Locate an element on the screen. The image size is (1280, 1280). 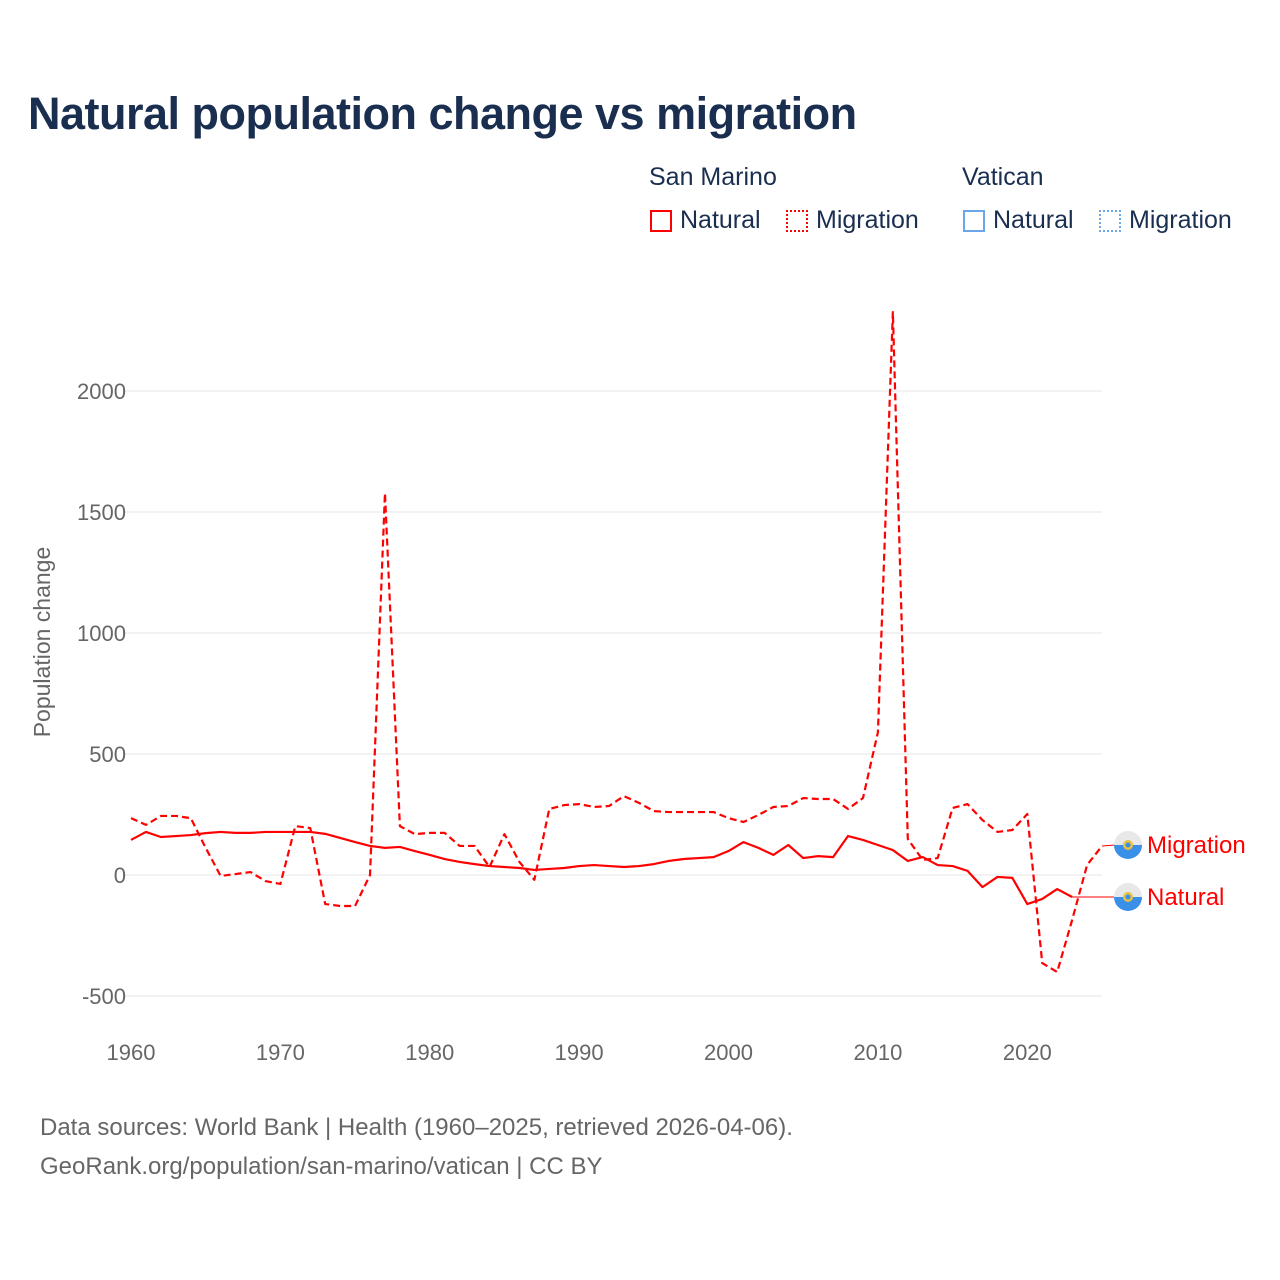
legend-va-natural: Natural is located at coordinates (1018, 220).